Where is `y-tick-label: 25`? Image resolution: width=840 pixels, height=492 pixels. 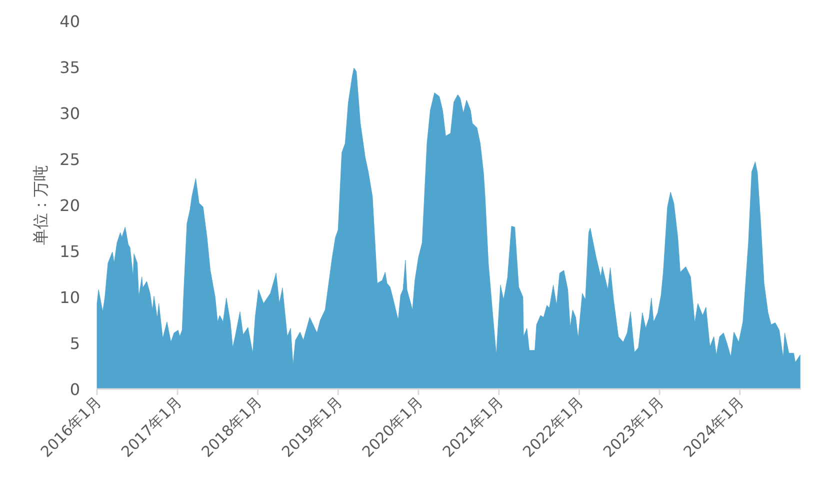 y-tick-label: 25 is located at coordinates (70, 159).